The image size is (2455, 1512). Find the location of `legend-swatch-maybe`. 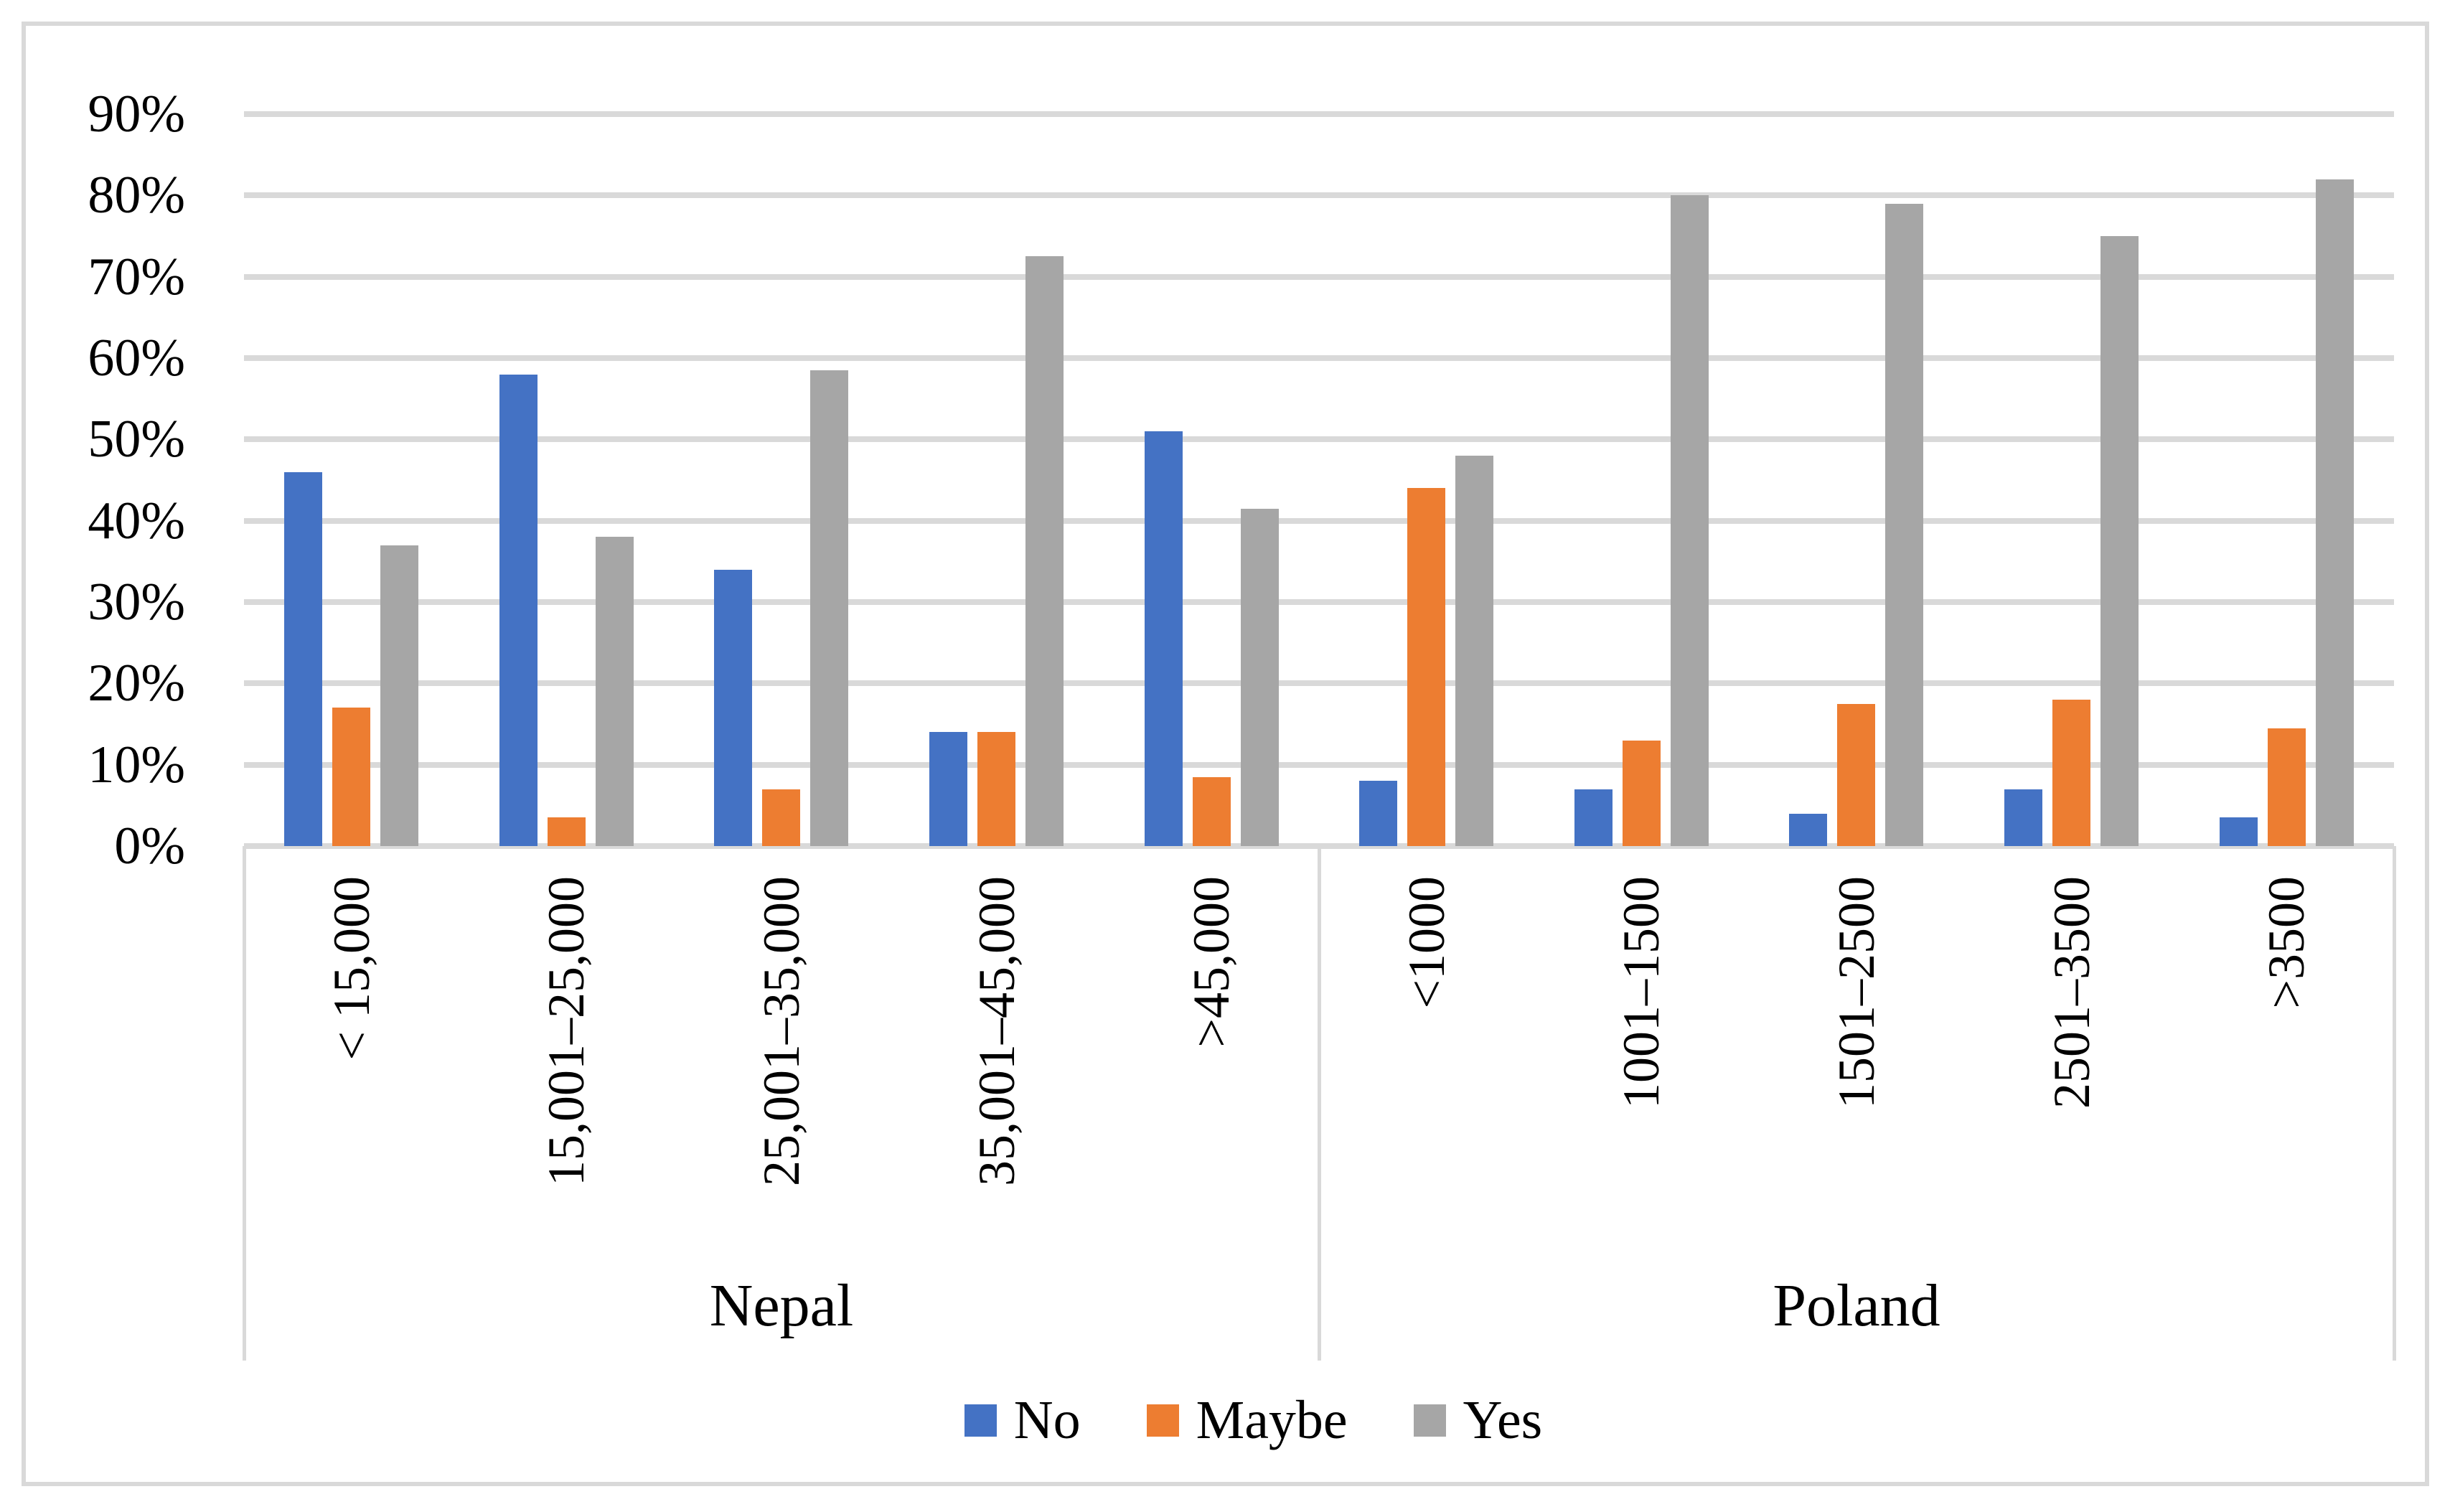

legend-swatch-maybe is located at coordinates (1162, 1421).